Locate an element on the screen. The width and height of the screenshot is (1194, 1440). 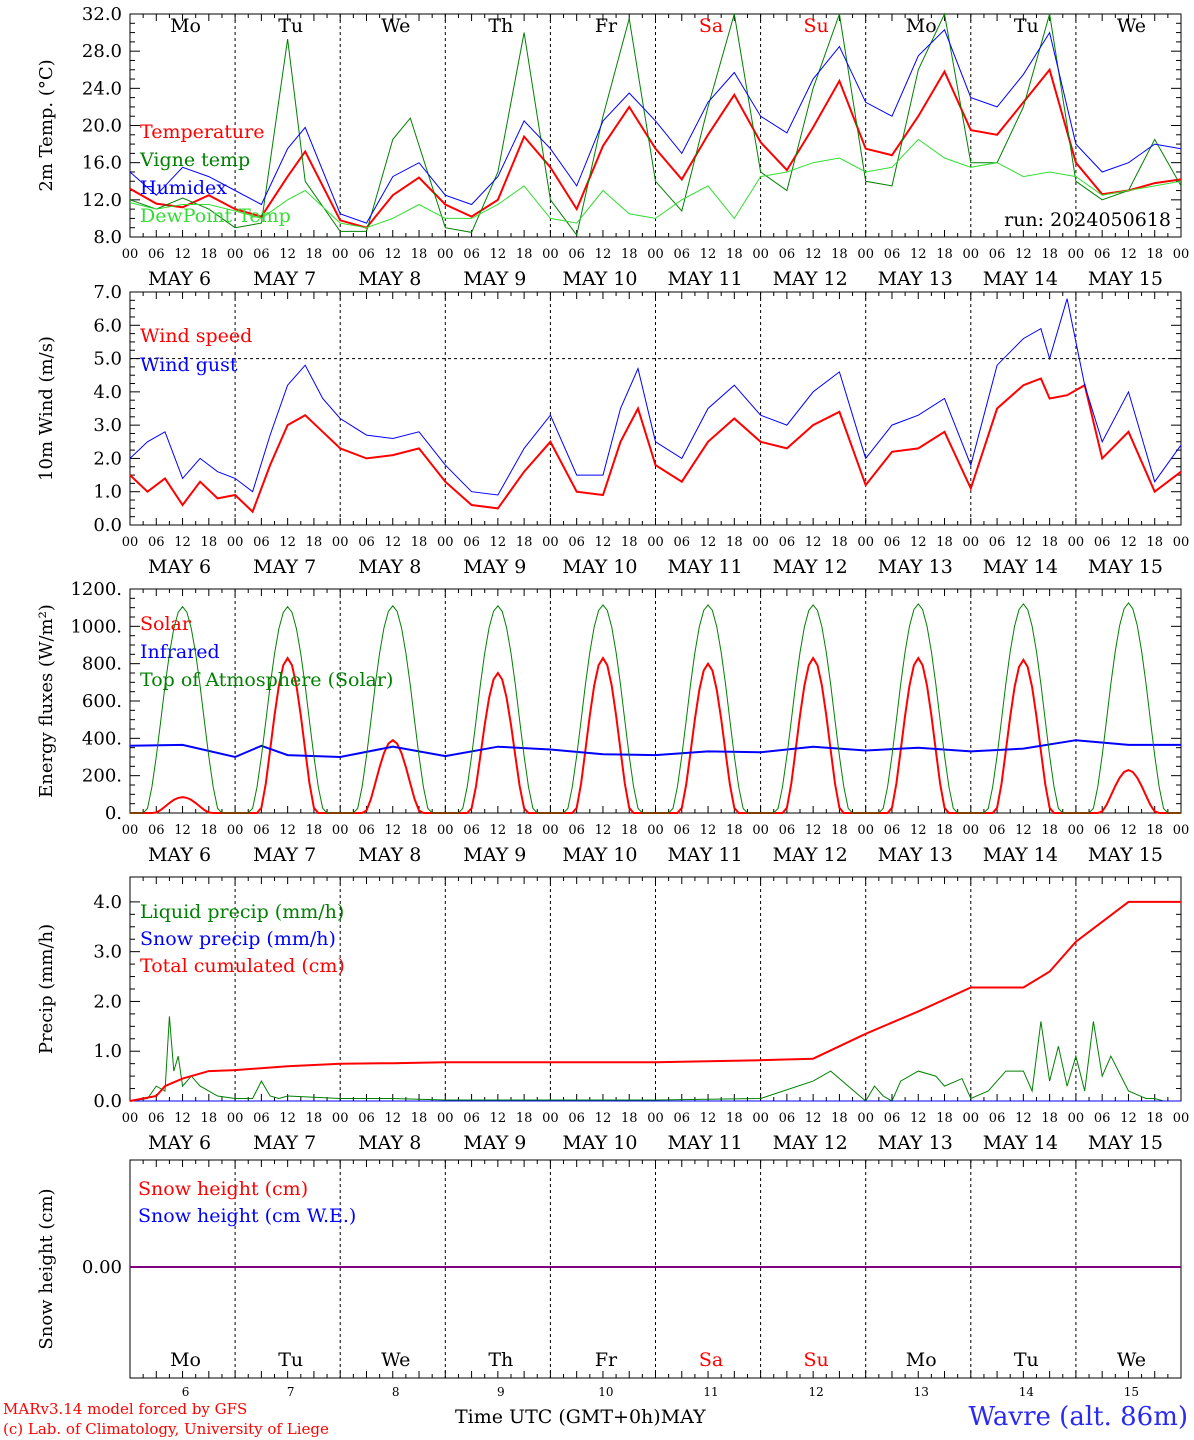
y-tick-label: 800. is located at coordinates (102, 664).